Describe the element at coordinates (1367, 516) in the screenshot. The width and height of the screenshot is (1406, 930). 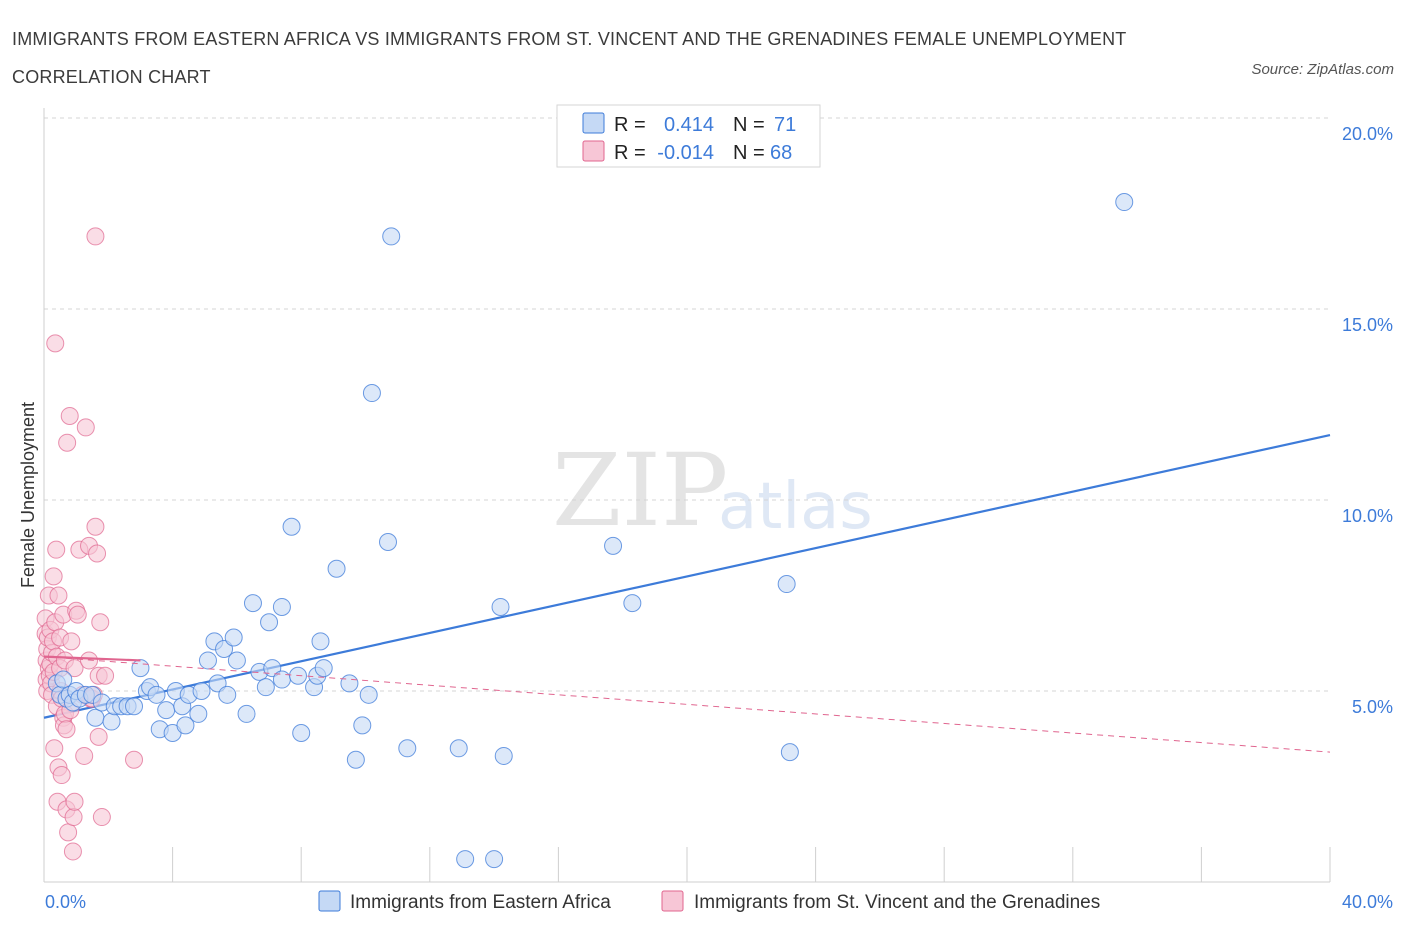
I see `y-tick-label-10: 10.0%` at that location.